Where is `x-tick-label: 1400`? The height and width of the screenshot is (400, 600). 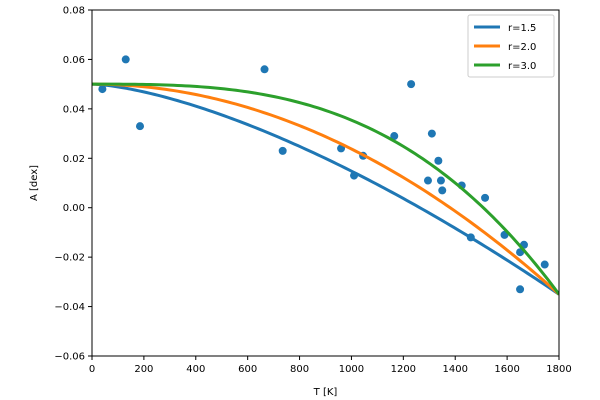
x-tick-label: 1400 is located at coordinates (454, 369).